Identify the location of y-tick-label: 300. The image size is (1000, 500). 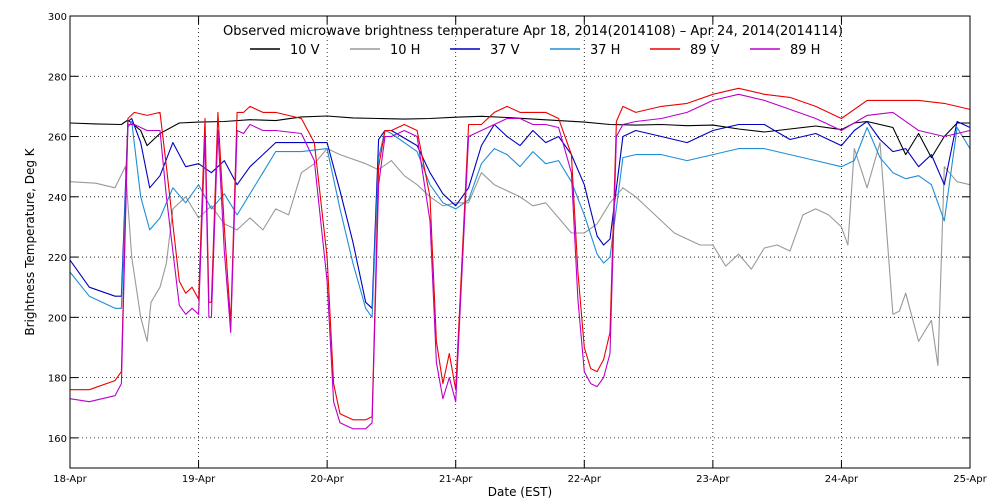
(57, 17).